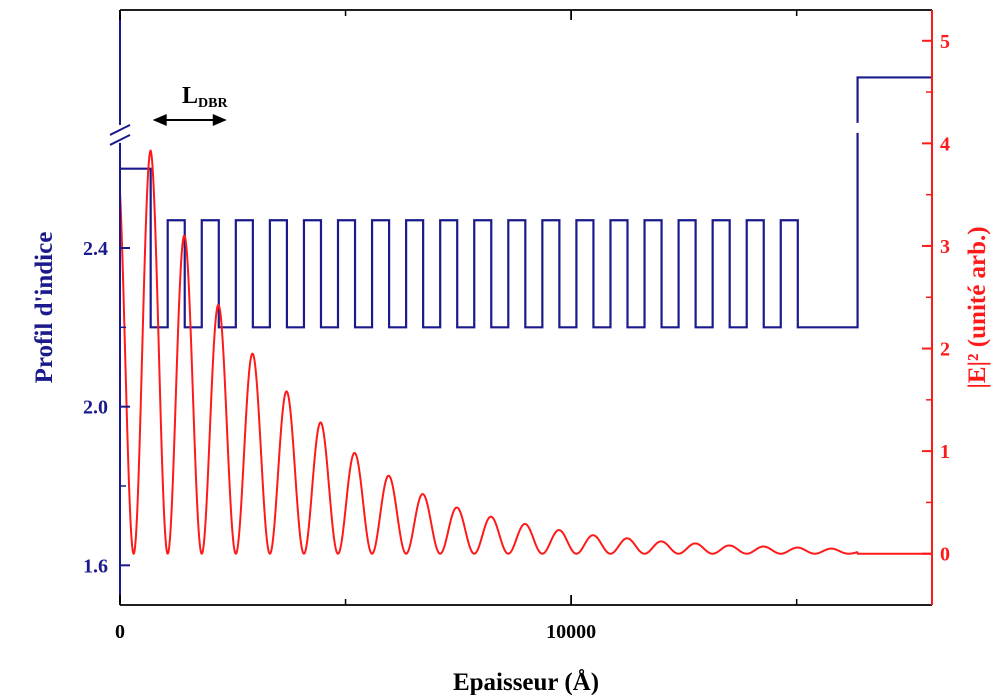 This screenshot has width=1001, height=700. I want to click on y-right-tick-label: 3, so click(945, 247).